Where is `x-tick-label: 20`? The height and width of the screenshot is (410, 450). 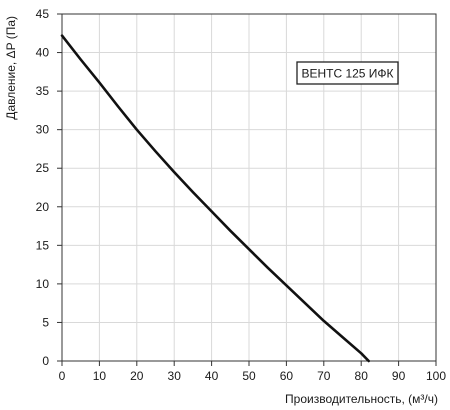
x-tick-label: 20 is located at coordinates (137, 376).